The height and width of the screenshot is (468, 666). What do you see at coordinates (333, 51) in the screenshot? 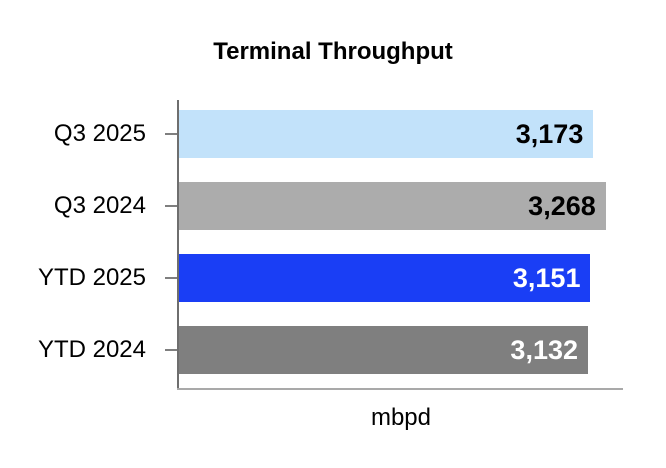
I see `chart-title: Terminal Throughput` at bounding box center [333, 51].